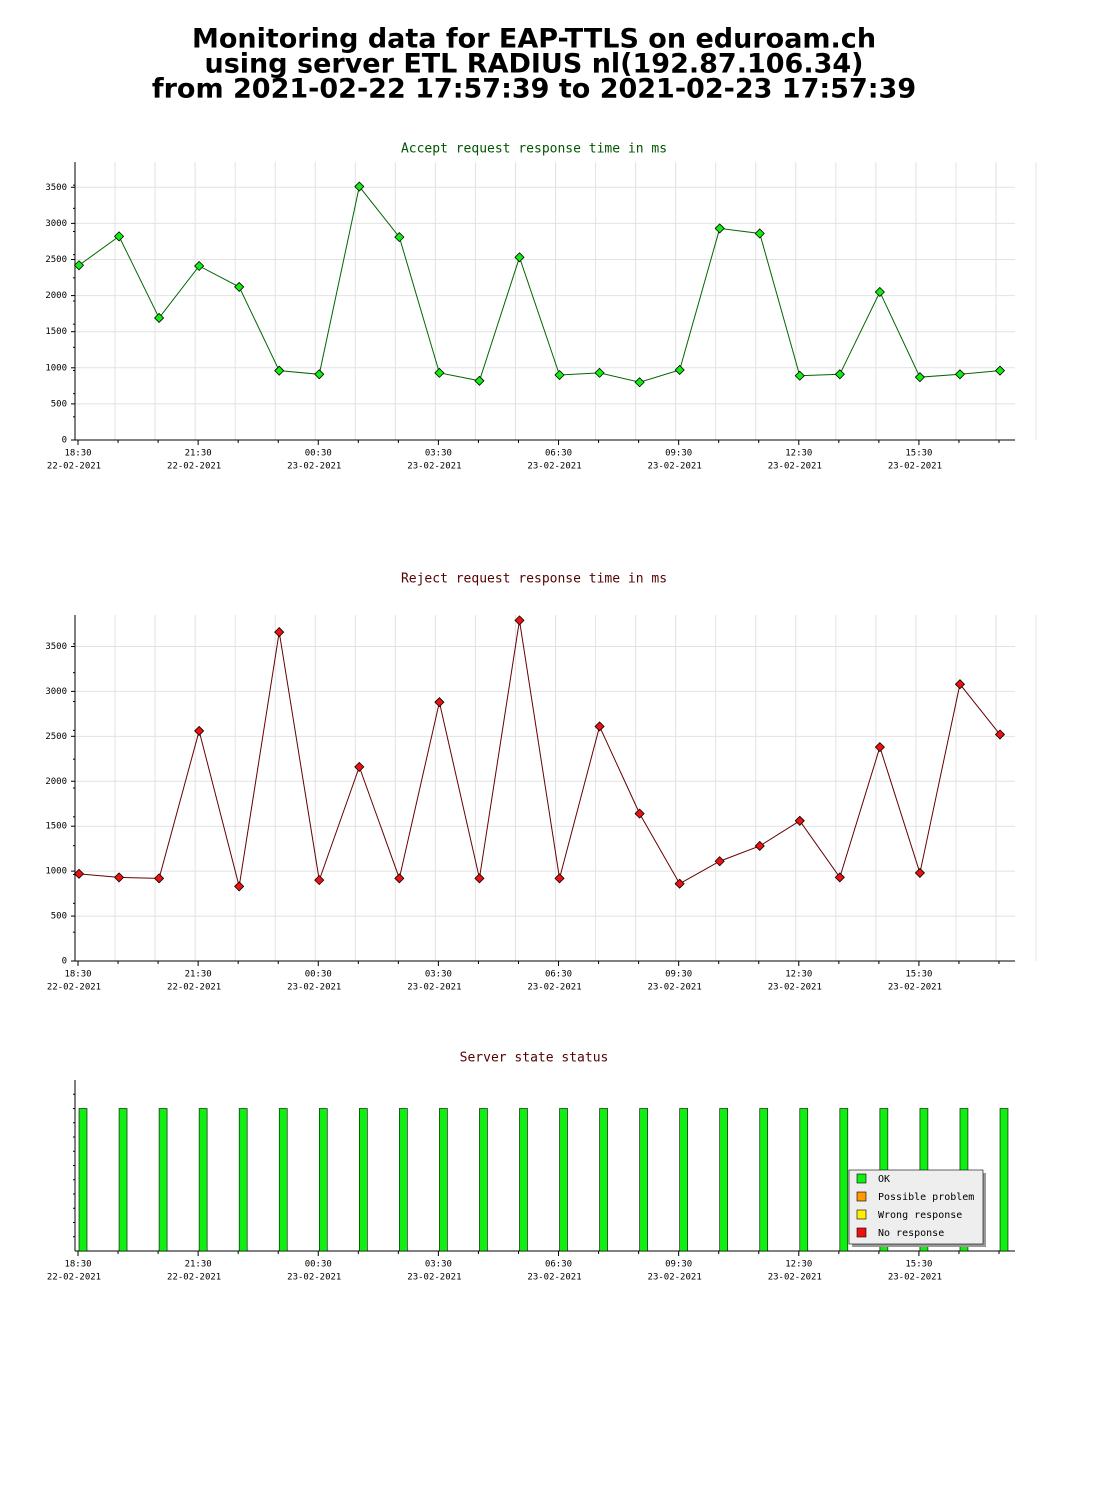  I want to click on y-tick-label: 2000, so click(56, 782).